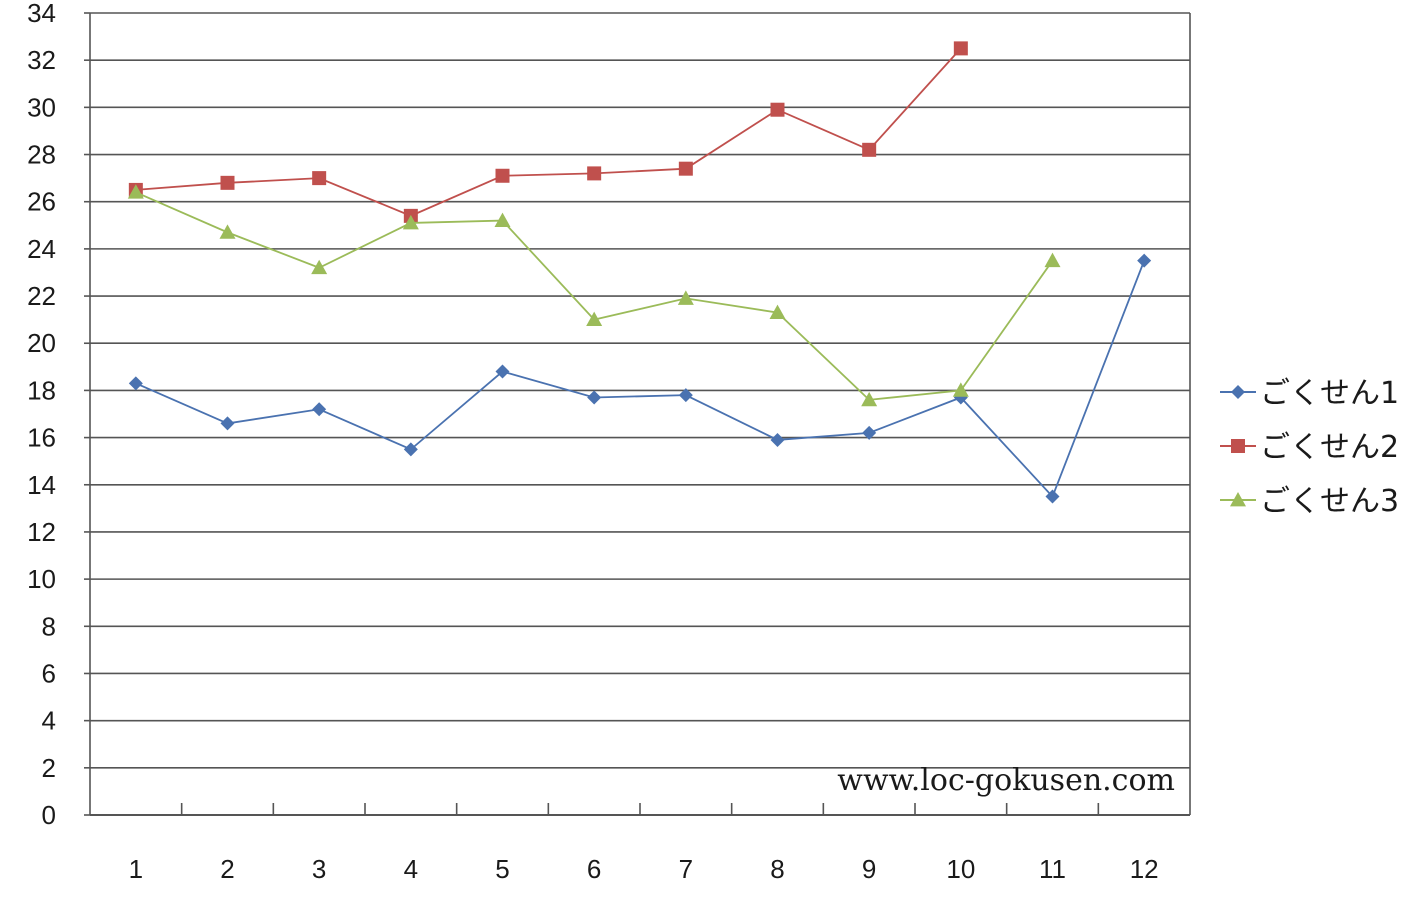 This screenshot has width=1406, height=897. What do you see at coordinates (41, 579) in the screenshot?
I see `y-tick-label: 10` at bounding box center [41, 579].